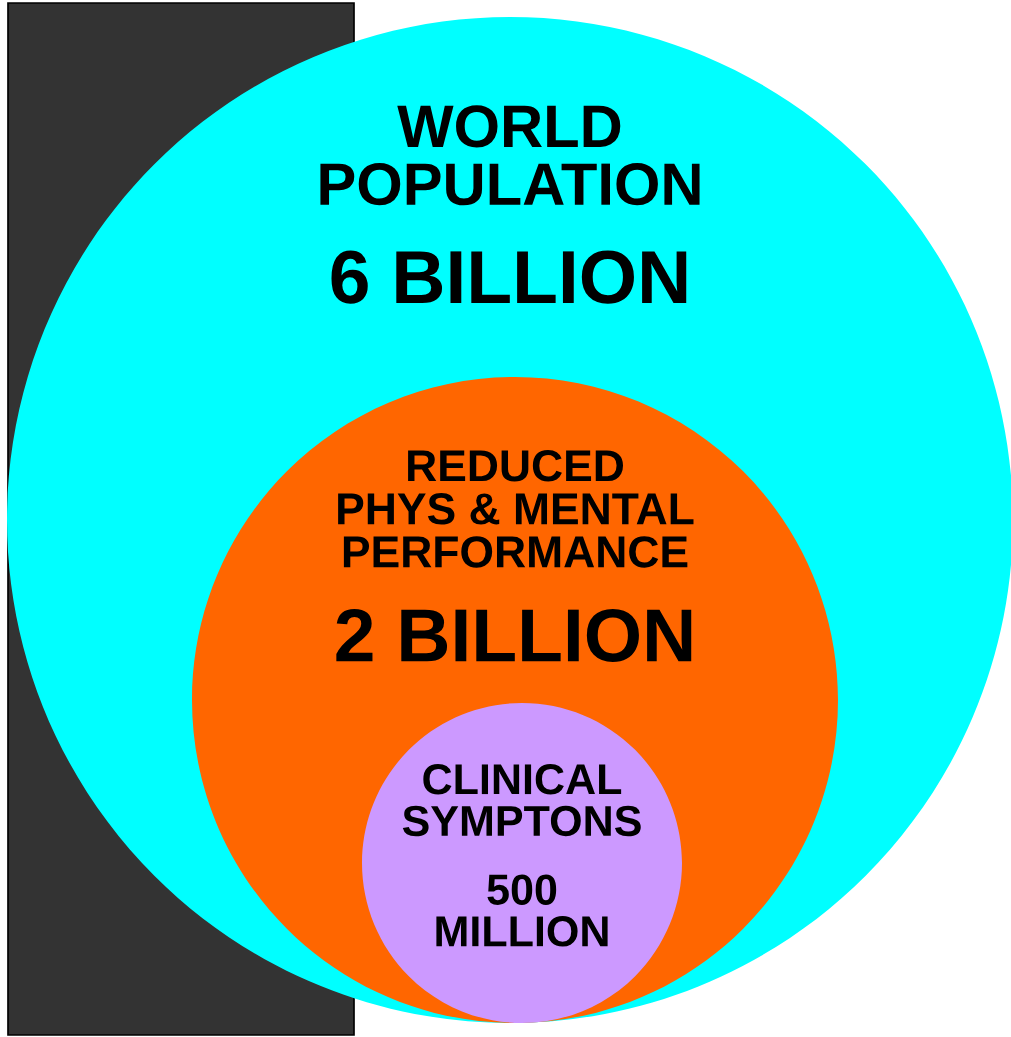 Image resolution: width=1011 pixels, height=1037 pixels. I want to click on data-label: 2 BILLION, so click(514, 635).